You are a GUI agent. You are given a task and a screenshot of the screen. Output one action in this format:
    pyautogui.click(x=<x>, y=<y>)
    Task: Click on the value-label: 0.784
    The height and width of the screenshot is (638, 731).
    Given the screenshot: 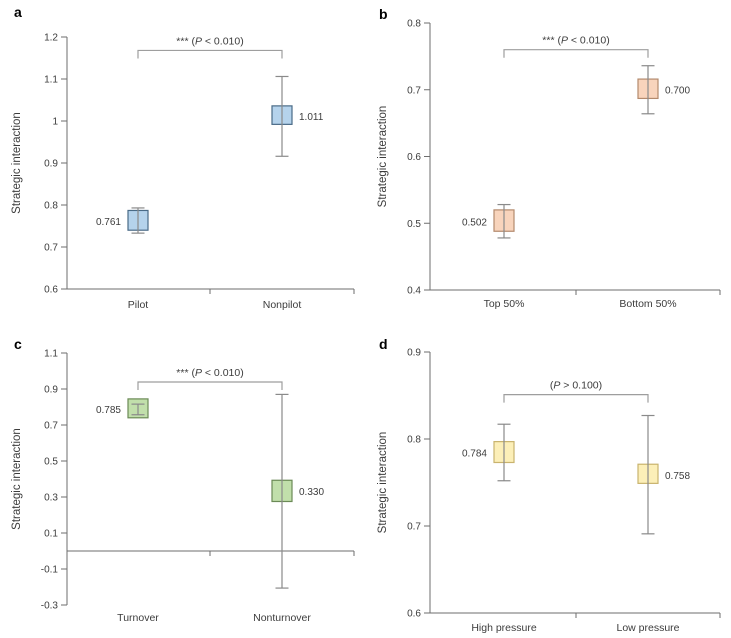 What is the action you would take?
    pyautogui.click(x=474, y=453)
    